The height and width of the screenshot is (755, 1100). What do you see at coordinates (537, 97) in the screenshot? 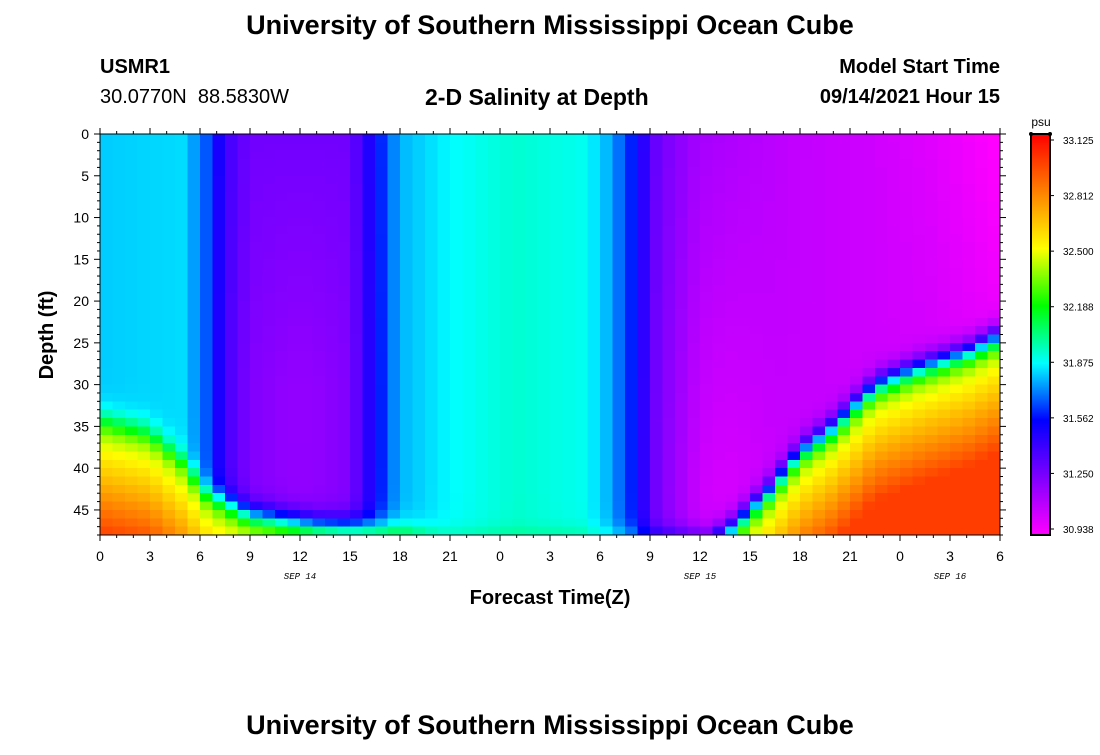
I see `plot-title: 2-D Salinity at Depth` at bounding box center [537, 97].